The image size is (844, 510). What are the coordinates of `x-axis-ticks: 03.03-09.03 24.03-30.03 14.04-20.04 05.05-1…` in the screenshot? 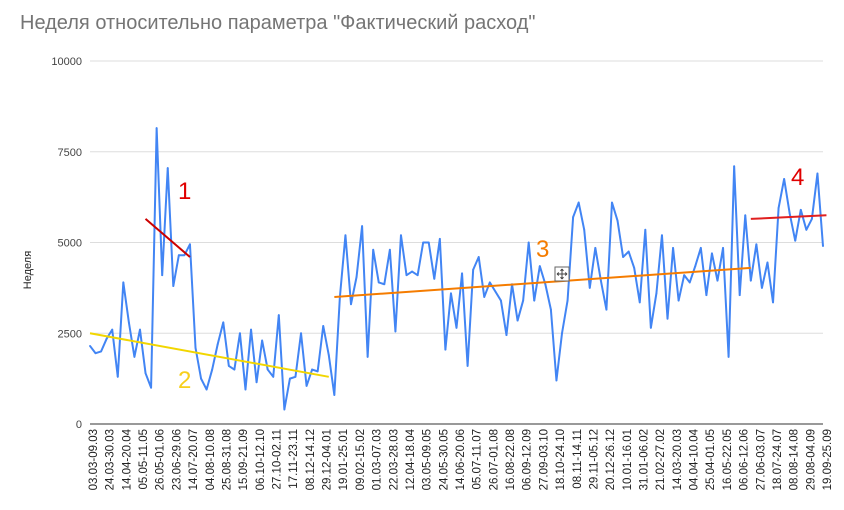 It's located at (461, 459).